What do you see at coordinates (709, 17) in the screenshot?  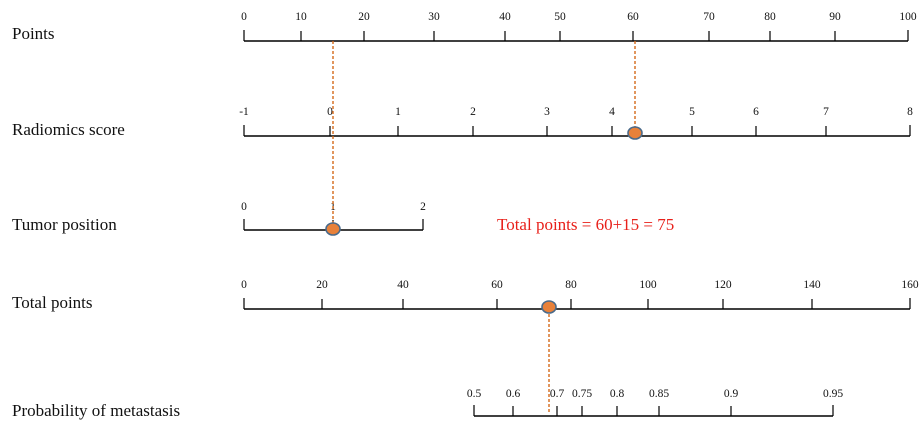 I see `tick-label: 70` at bounding box center [709, 17].